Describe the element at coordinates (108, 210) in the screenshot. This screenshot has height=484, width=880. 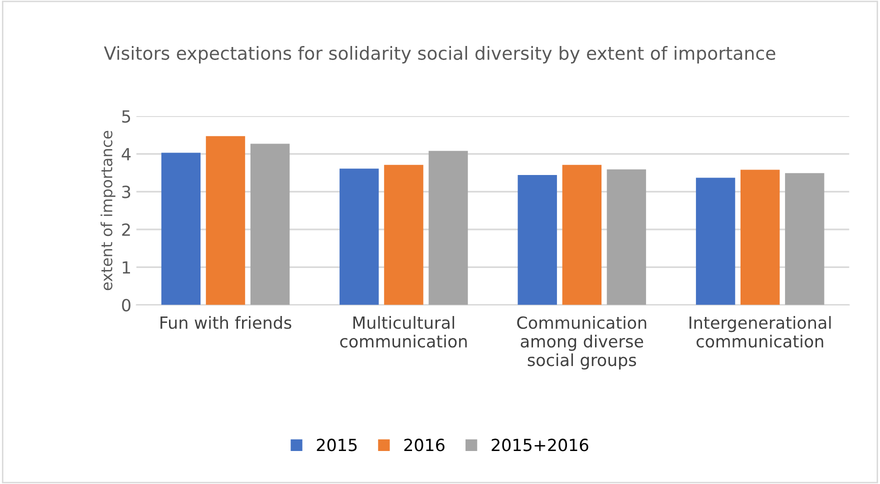
I see `y-axis-title: extent of importance` at that location.